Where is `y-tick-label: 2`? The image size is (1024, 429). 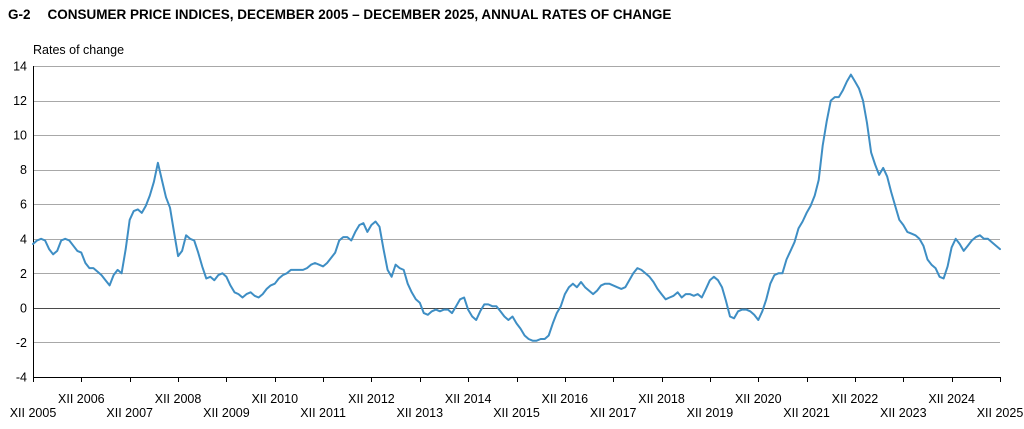 y-tick-label: 2 is located at coordinates (23, 274).